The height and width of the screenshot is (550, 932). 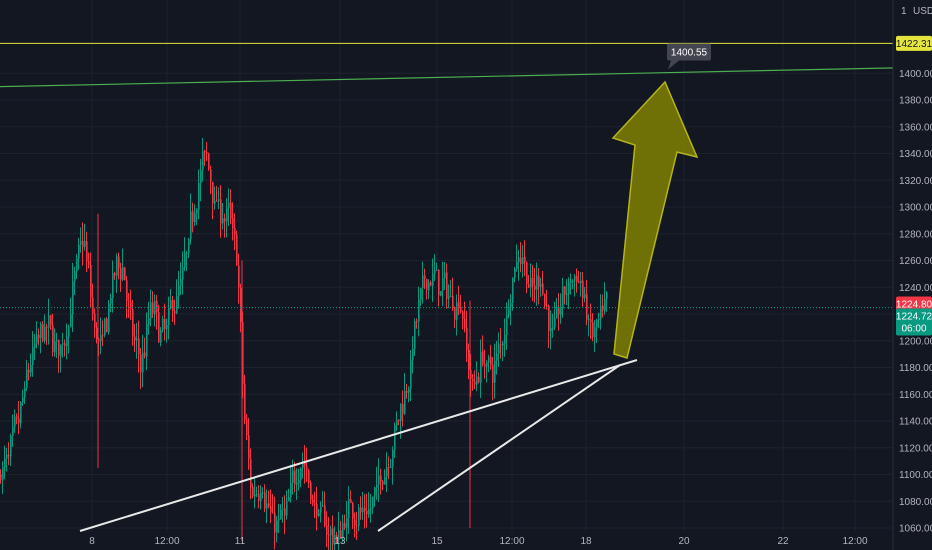 What do you see at coordinates (915, 288) in the screenshot?
I see `y-tick-label: 1240.00` at bounding box center [915, 288].